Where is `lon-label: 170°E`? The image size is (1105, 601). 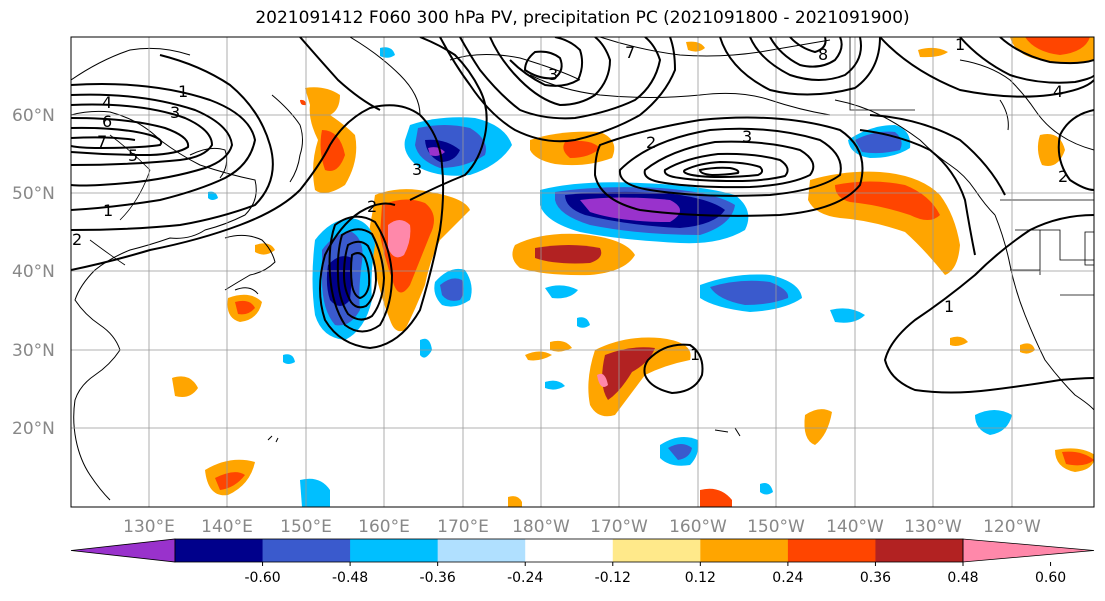 lon-label: 170°E is located at coordinates (463, 527).